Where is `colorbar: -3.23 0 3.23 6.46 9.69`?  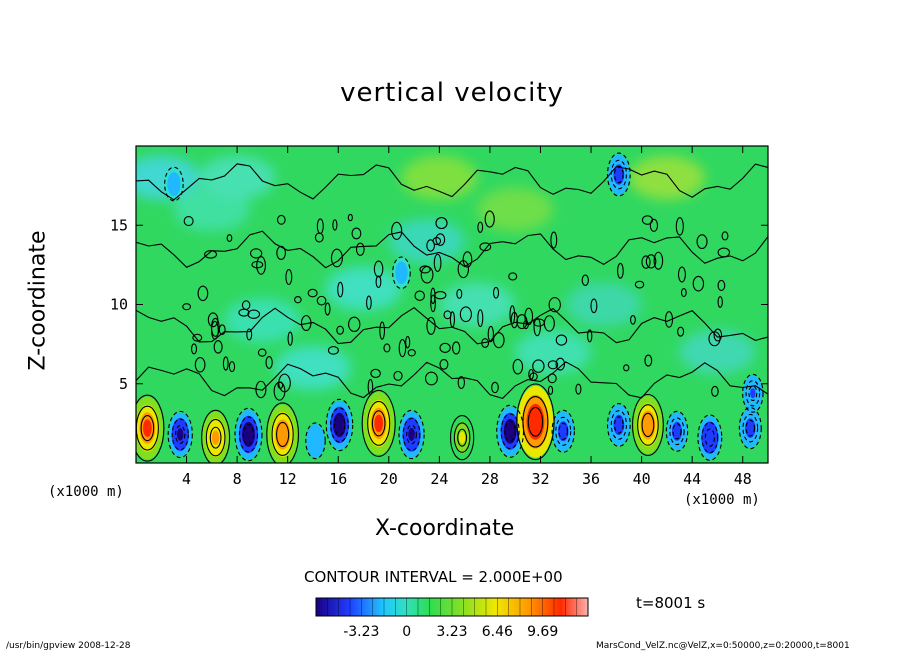
colorbar: -3.23 0 3.23 6.46 9.69 is located at coordinates (452, 618).